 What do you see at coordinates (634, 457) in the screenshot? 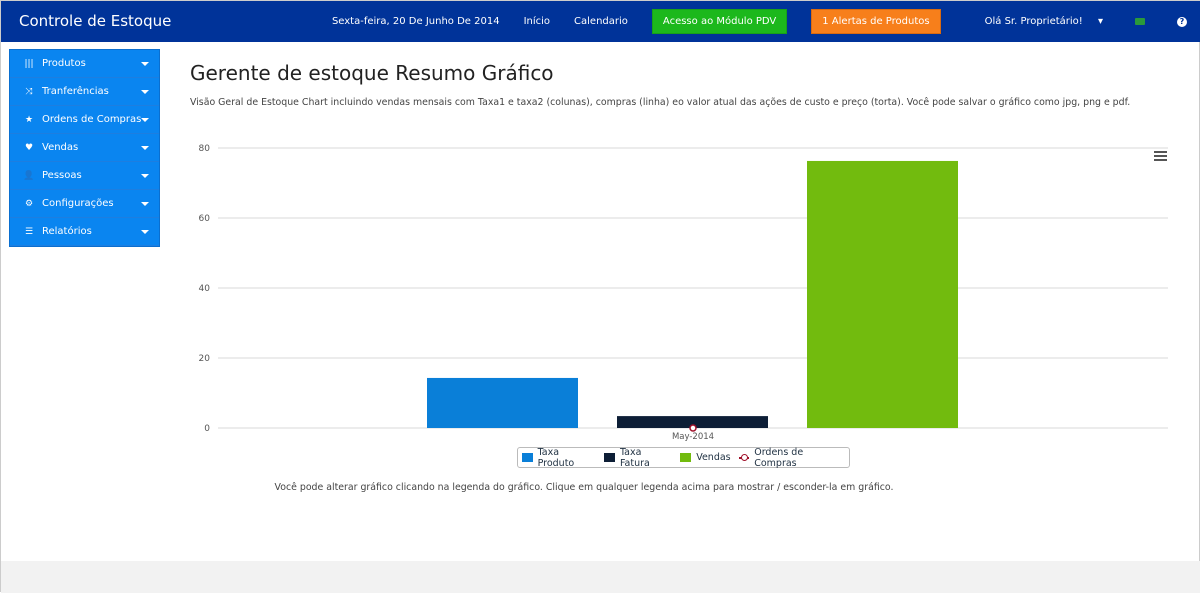
I see `legend-label: Taxa Fatura` at bounding box center [634, 457].